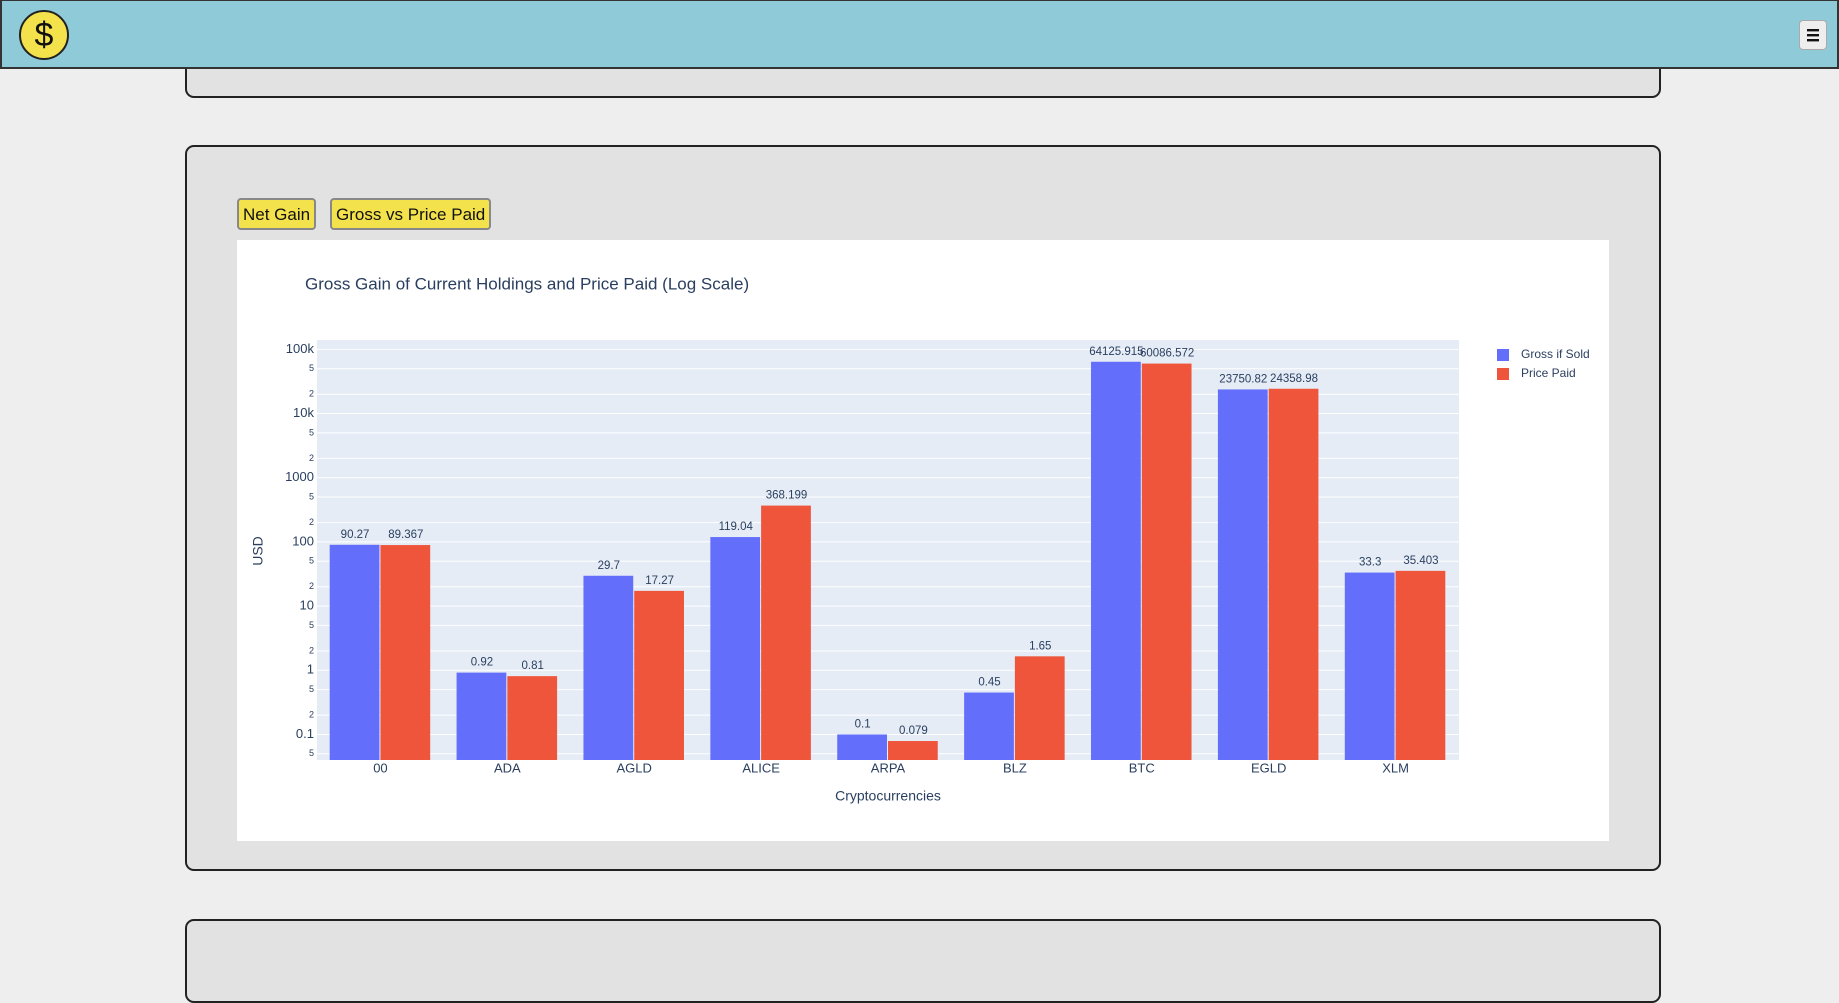 This screenshot has height=1003, width=1839. I want to click on data-label: 17.27, so click(659, 581).